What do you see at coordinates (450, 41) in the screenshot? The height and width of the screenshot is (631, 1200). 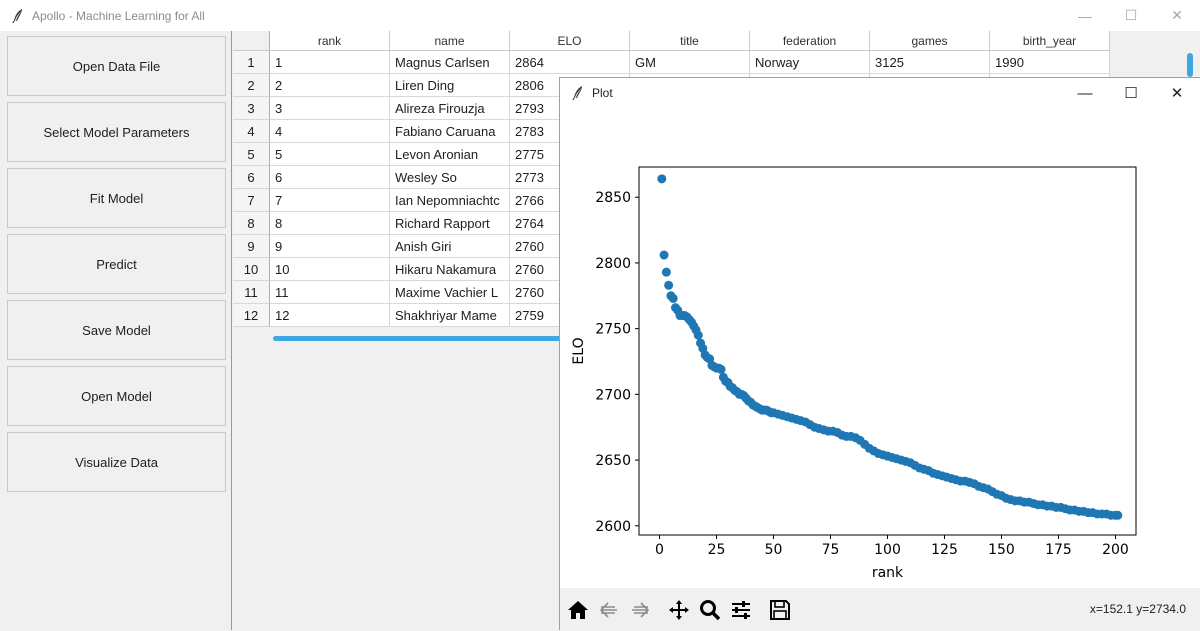 I see `column-header-name: name` at bounding box center [450, 41].